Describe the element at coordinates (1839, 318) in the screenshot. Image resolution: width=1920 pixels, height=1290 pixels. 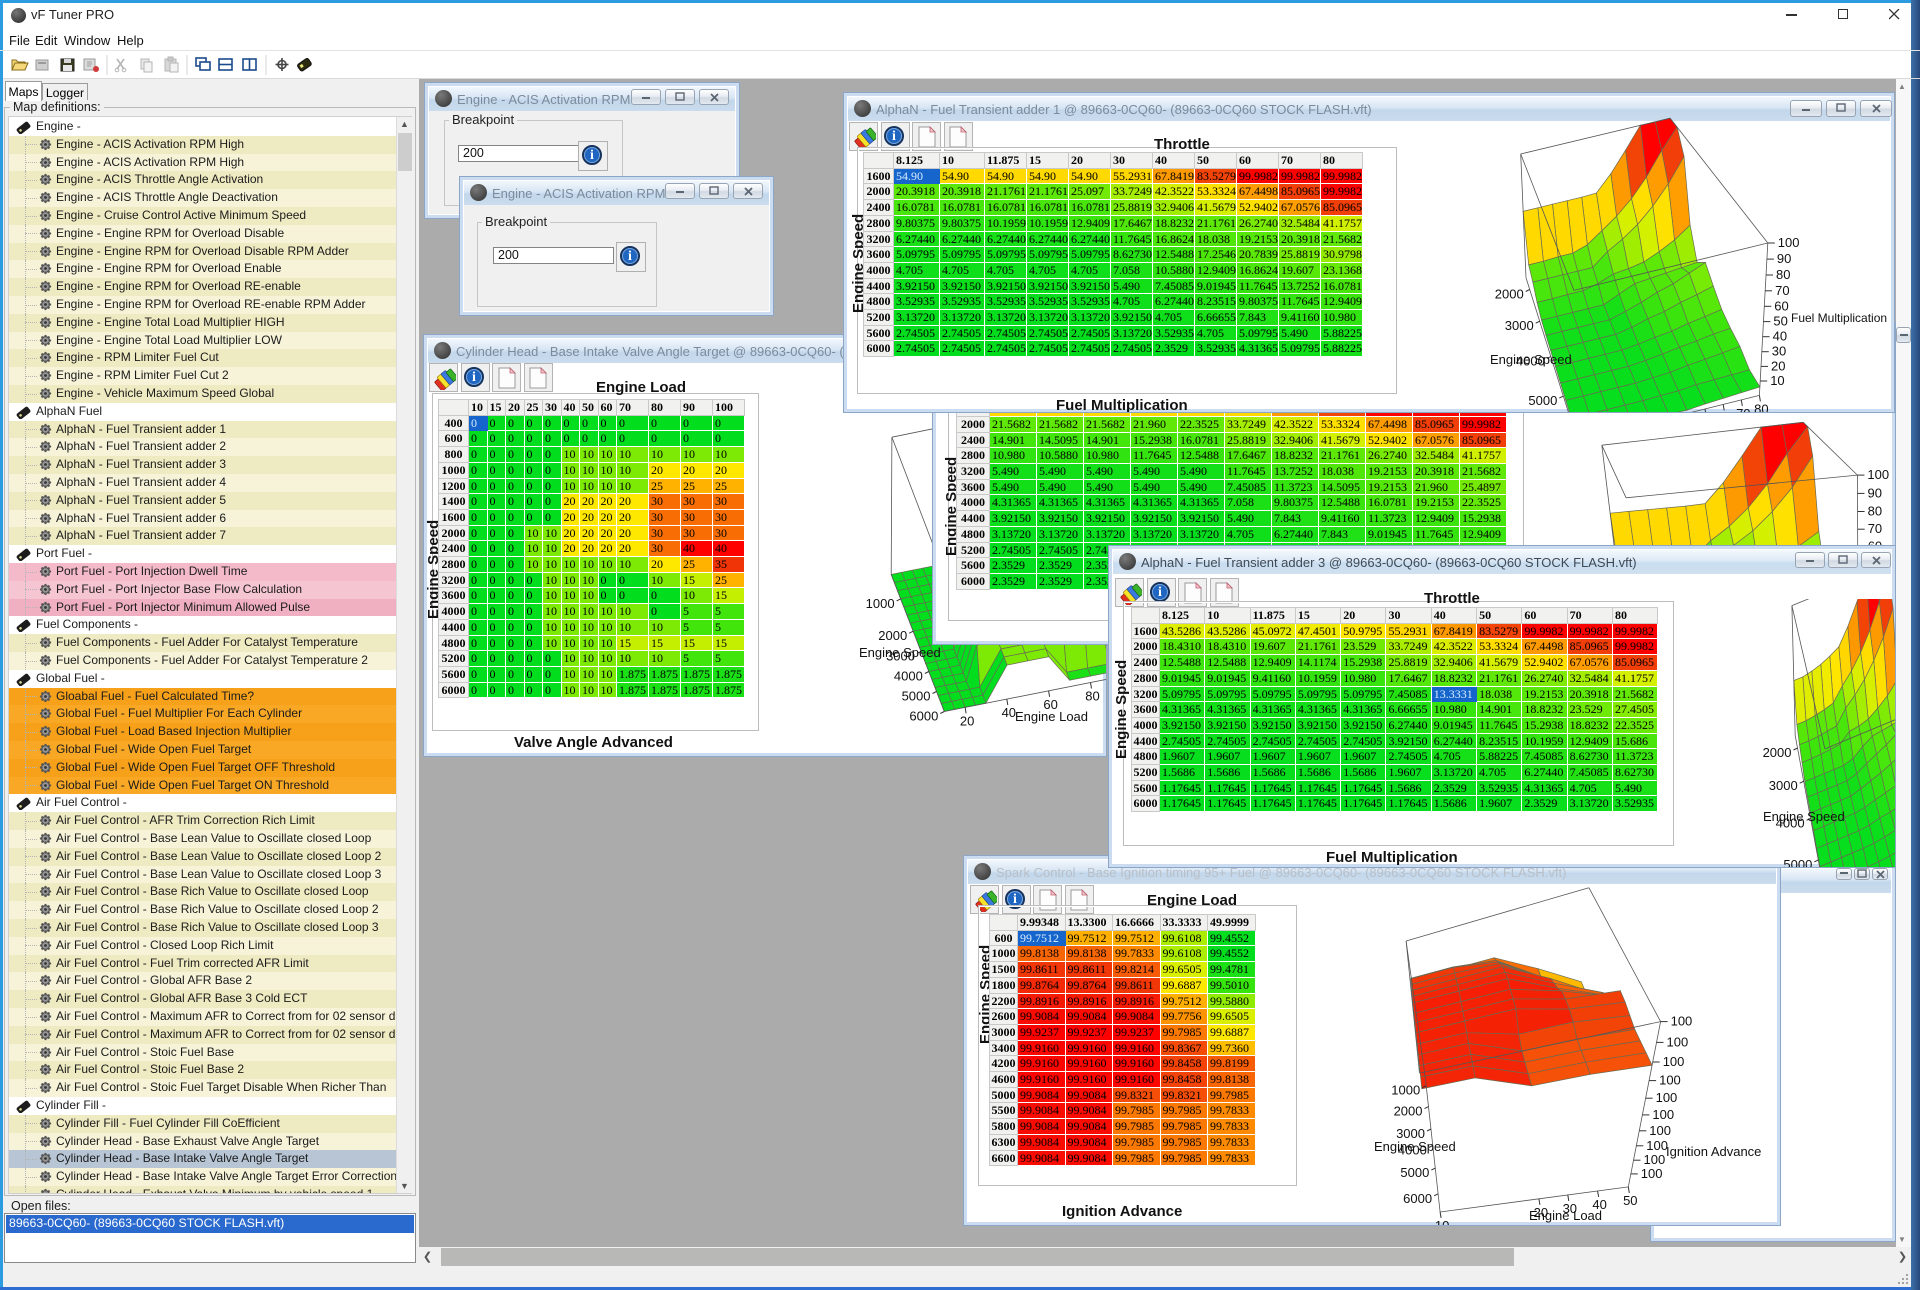
I see `svg-text: Fuel Multiplication` at that location.